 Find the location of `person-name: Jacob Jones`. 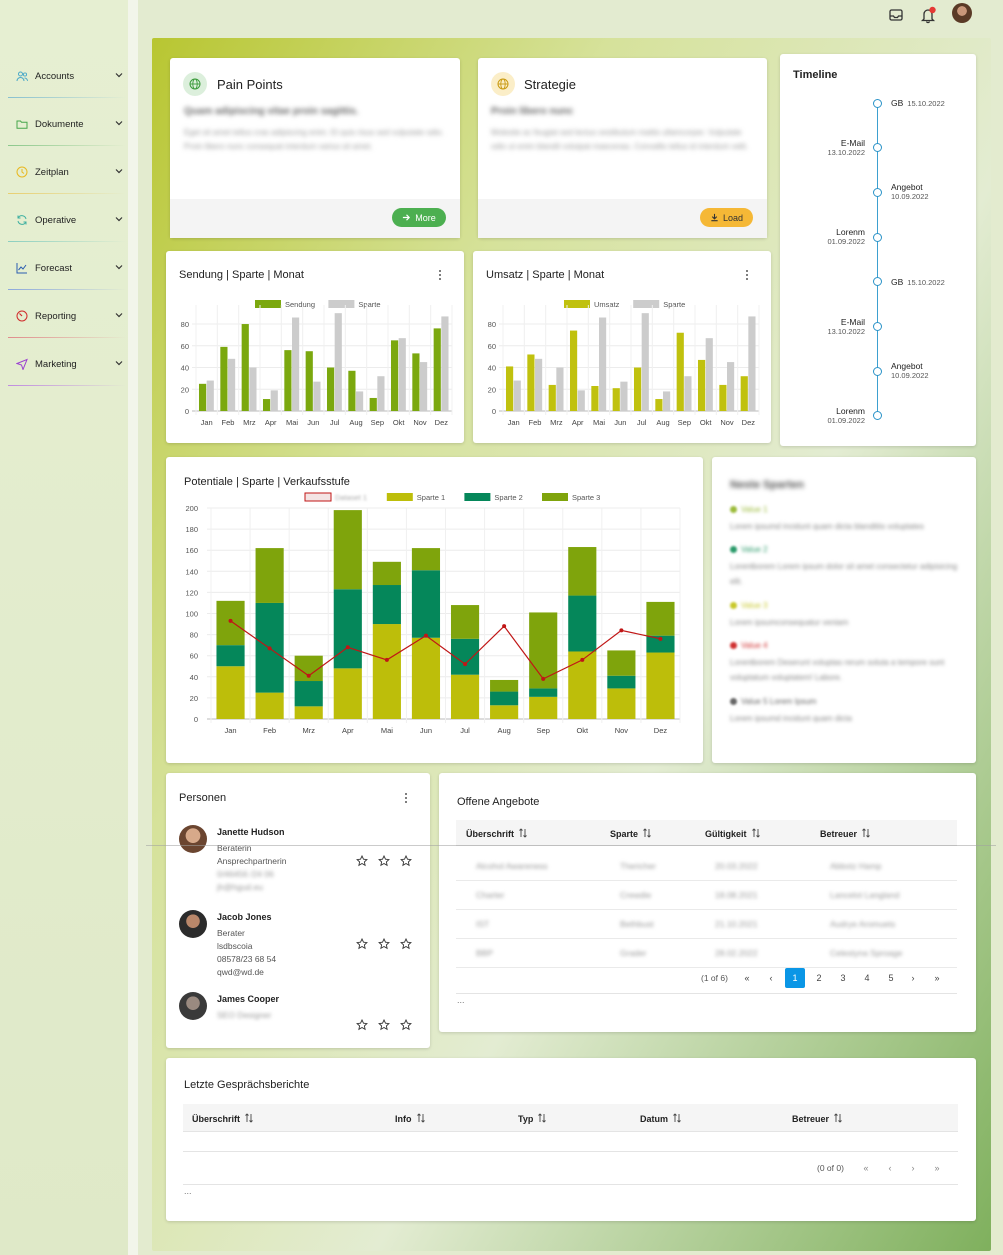

person-name: Jacob Jones is located at coordinates (244, 917).